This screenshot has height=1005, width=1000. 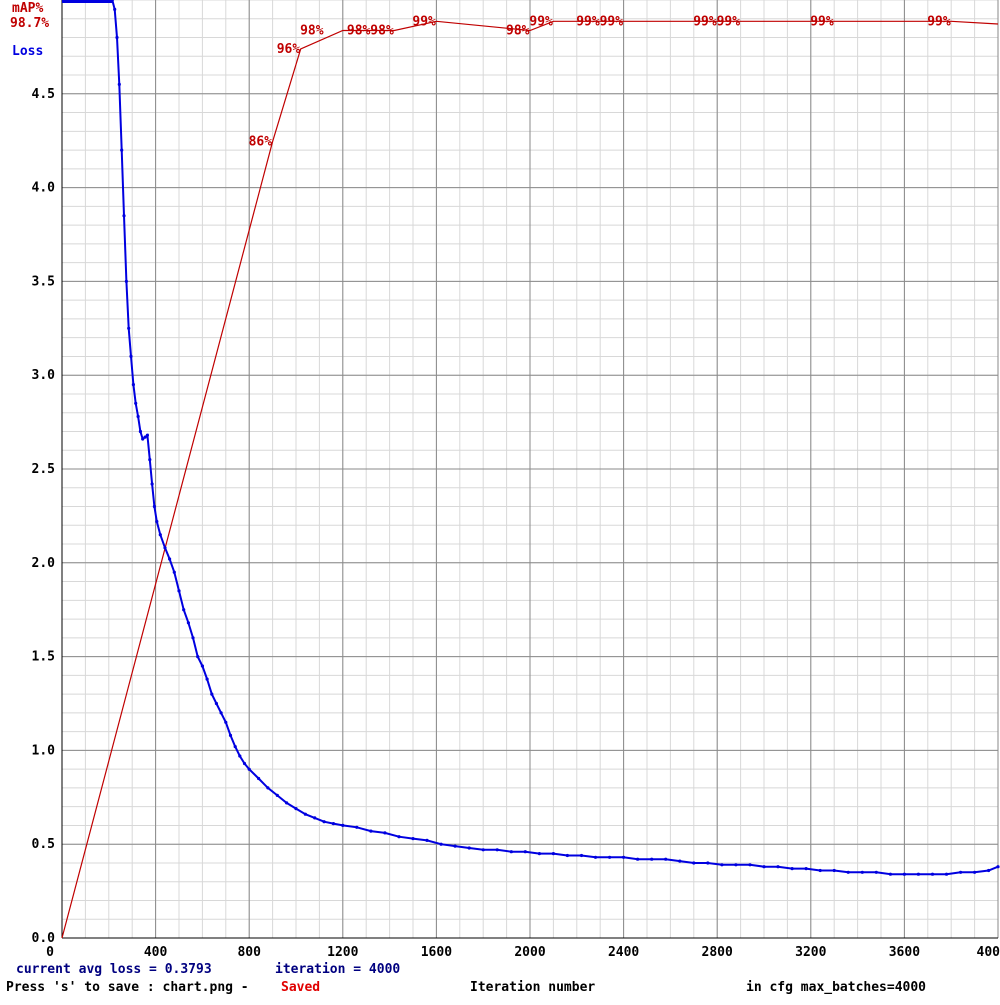 What do you see at coordinates (114, 969) in the screenshot?
I see `current-avg-loss: current avg loss = 0.3793` at bounding box center [114, 969].